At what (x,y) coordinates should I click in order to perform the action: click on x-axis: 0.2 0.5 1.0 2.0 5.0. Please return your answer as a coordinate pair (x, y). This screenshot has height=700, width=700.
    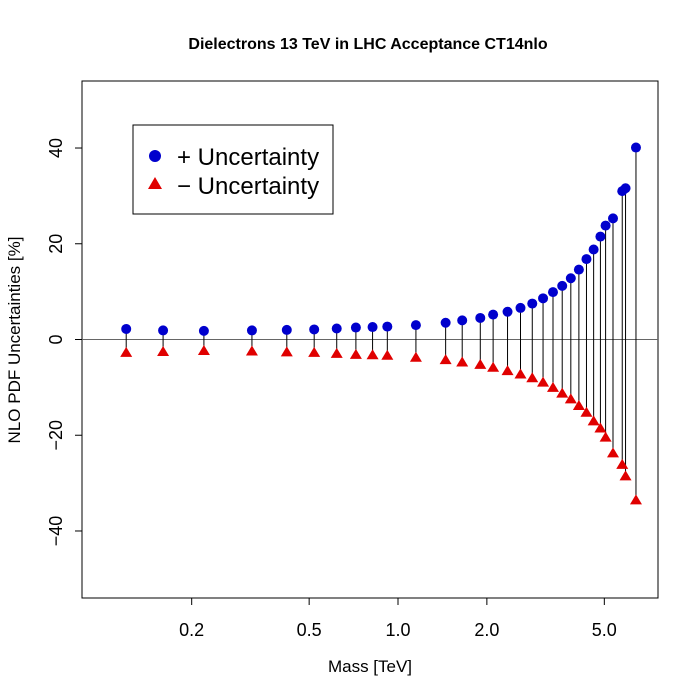
    Looking at the image, I should click on (398, 619).